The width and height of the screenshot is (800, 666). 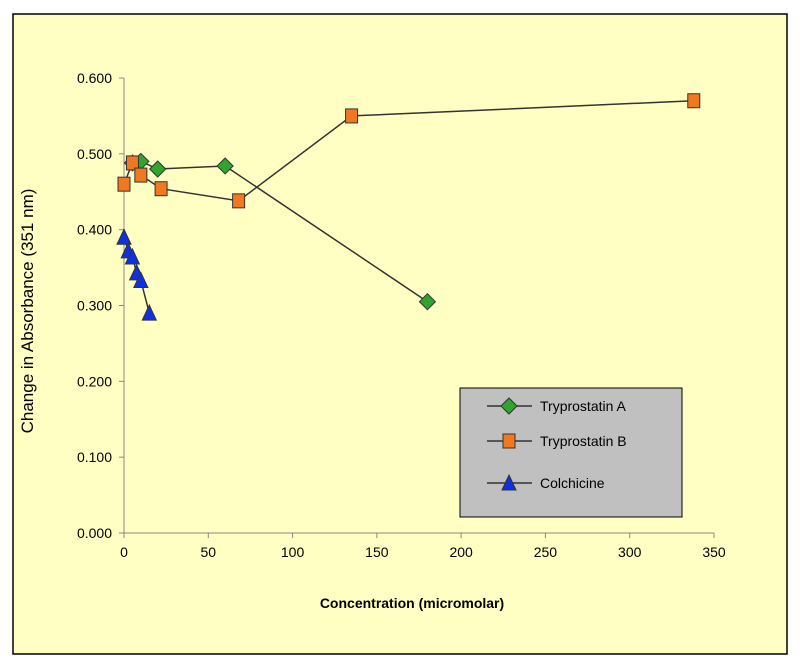 I want to click on legend-marker-colchicine, so click(x=509, y=482).